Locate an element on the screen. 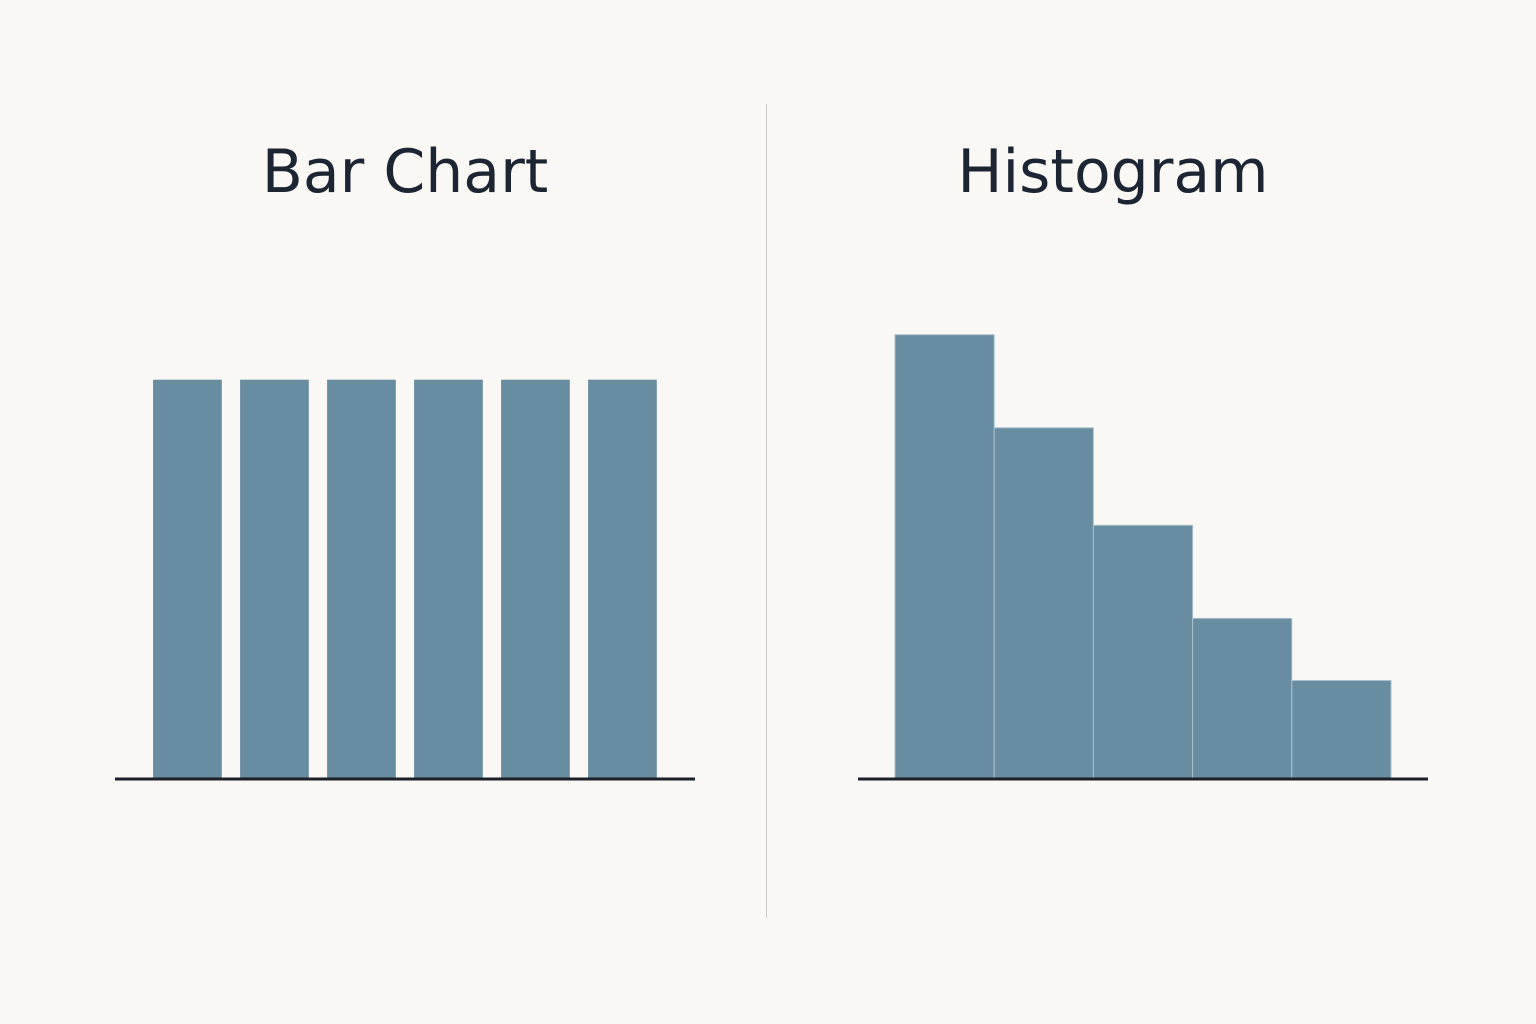 The height and width of the screenshot is (1024, 1536). bar-chart-title: Bar Chart is located at coordinates (405, 172).